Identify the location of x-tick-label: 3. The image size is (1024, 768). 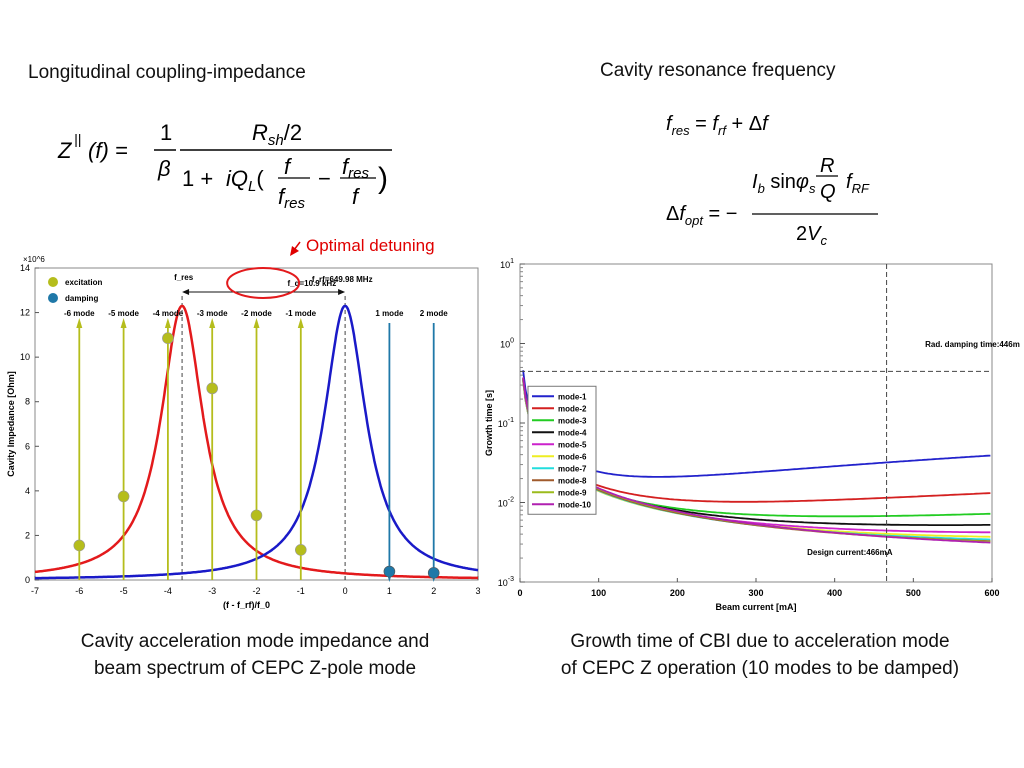
(477, 591).